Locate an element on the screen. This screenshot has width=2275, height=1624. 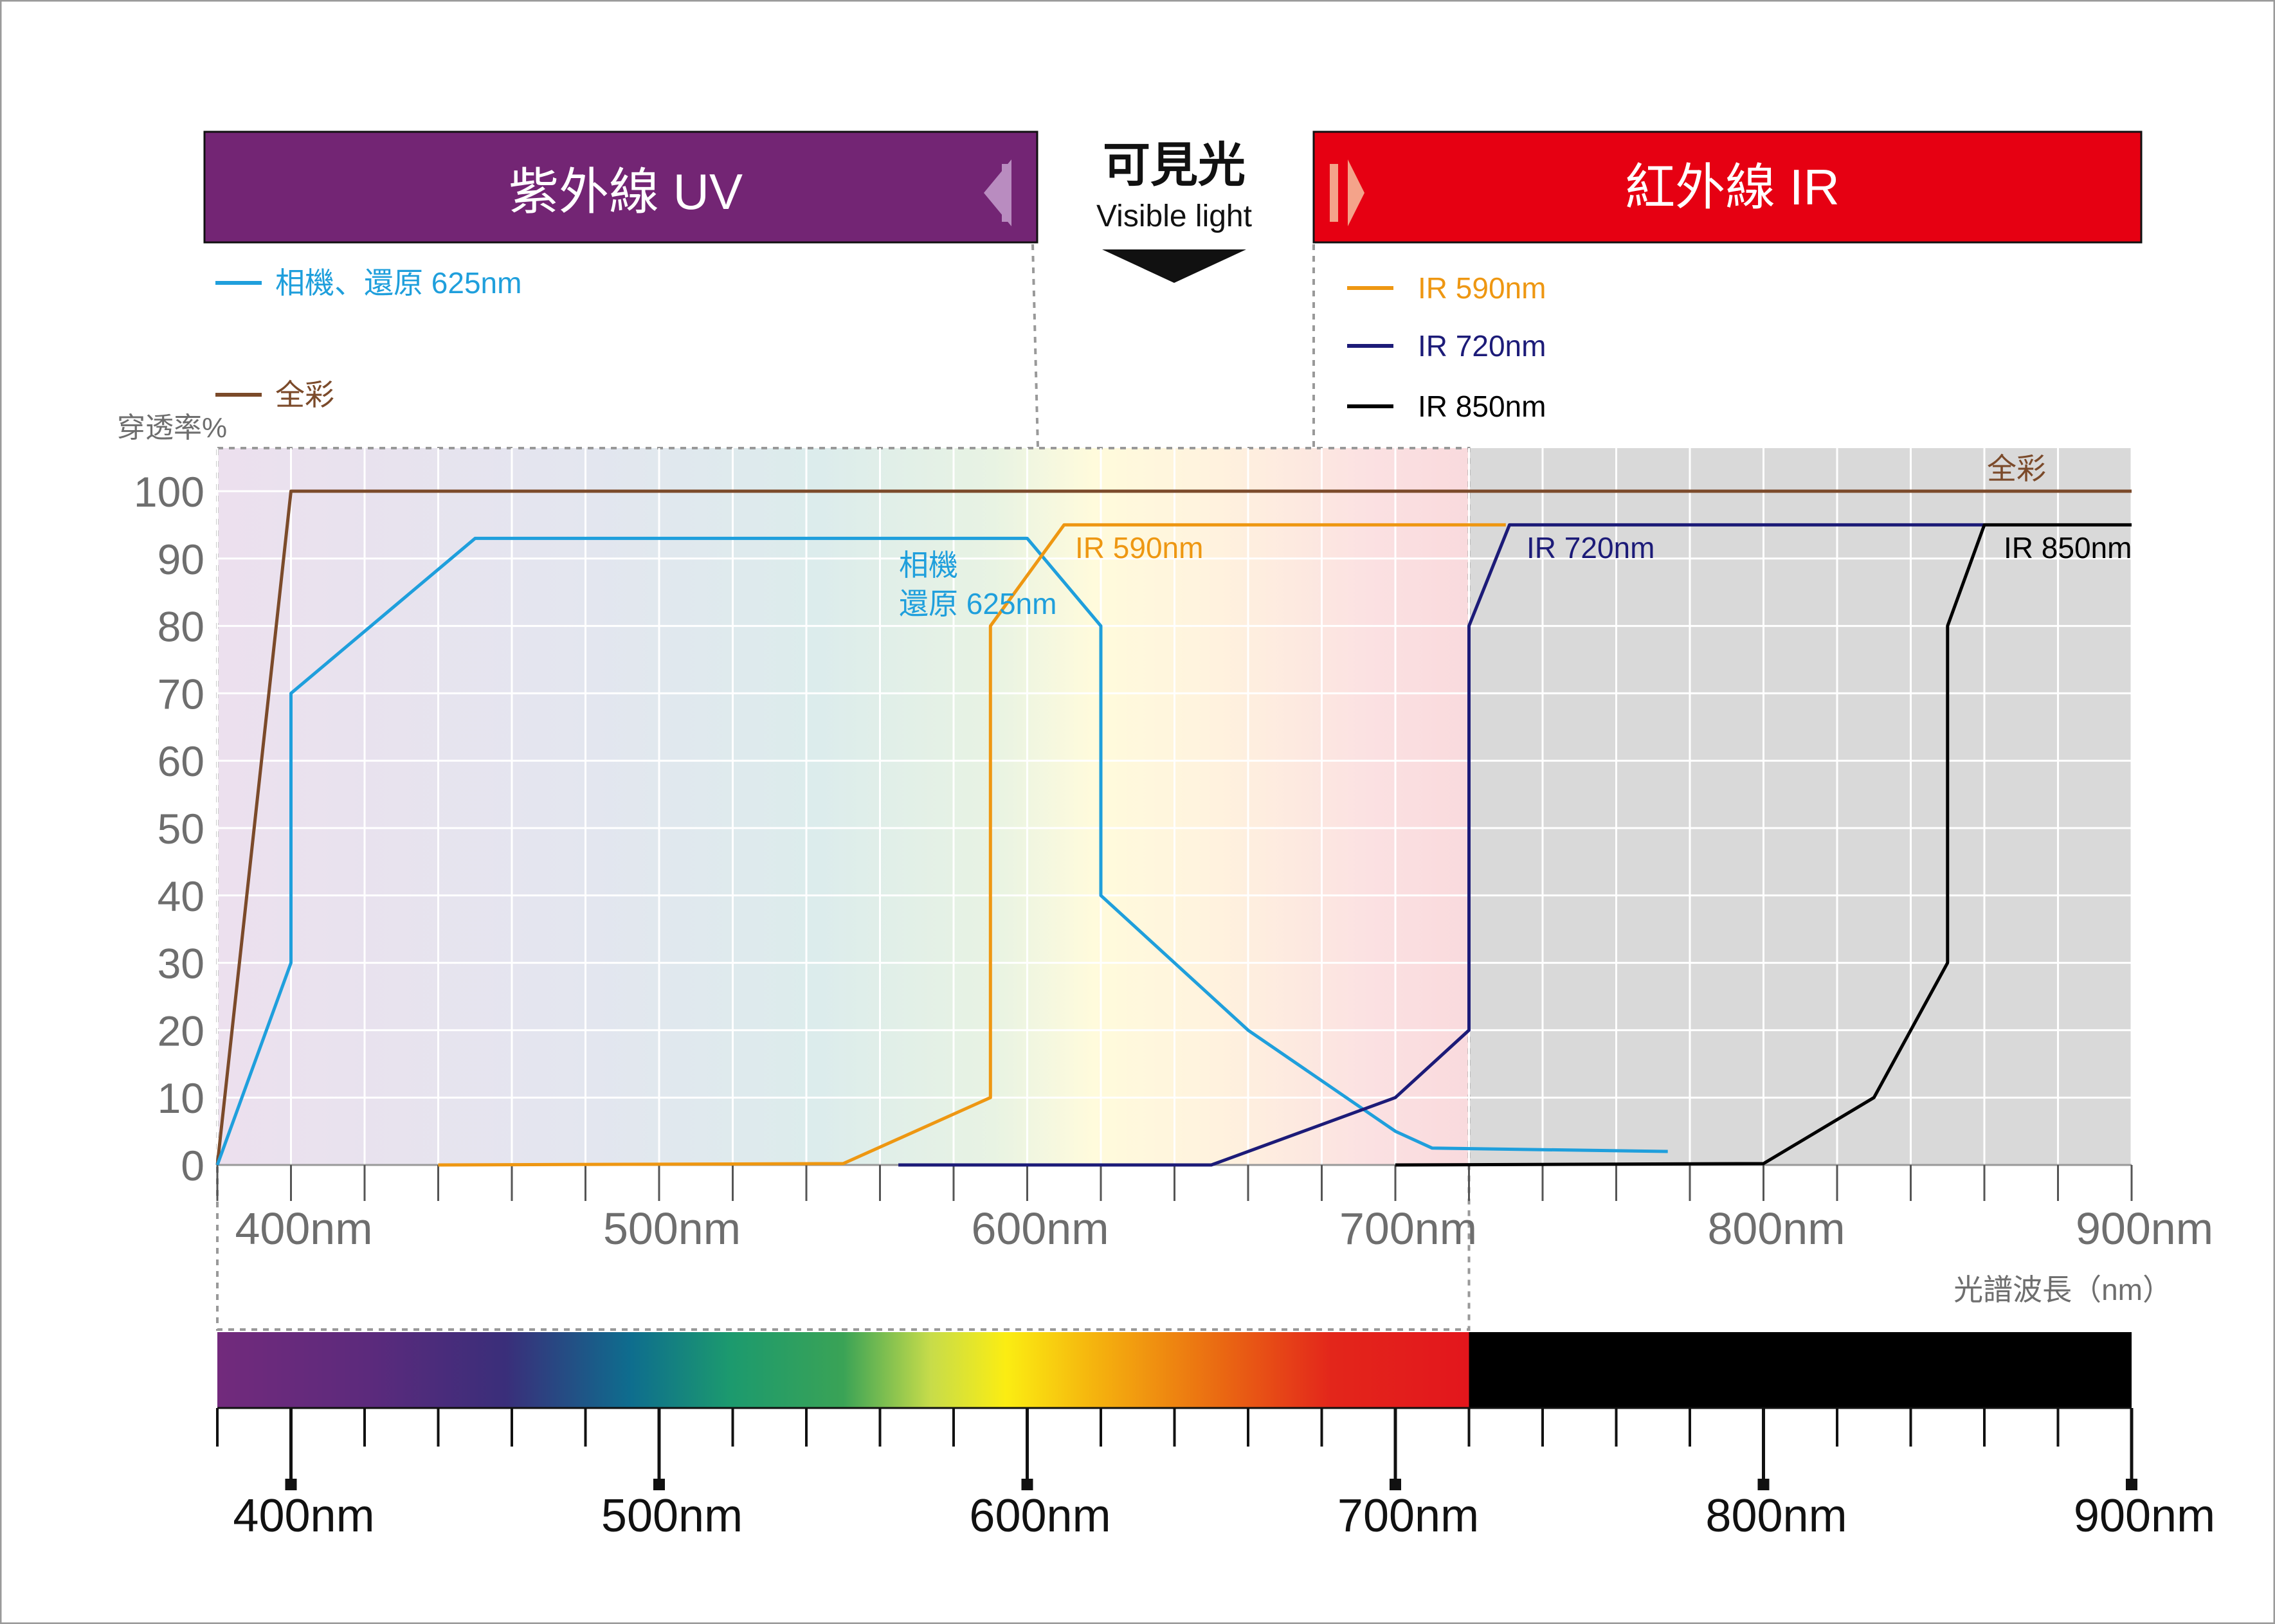
legend-label: IR 850nm is located at coordinates (1482, 407).